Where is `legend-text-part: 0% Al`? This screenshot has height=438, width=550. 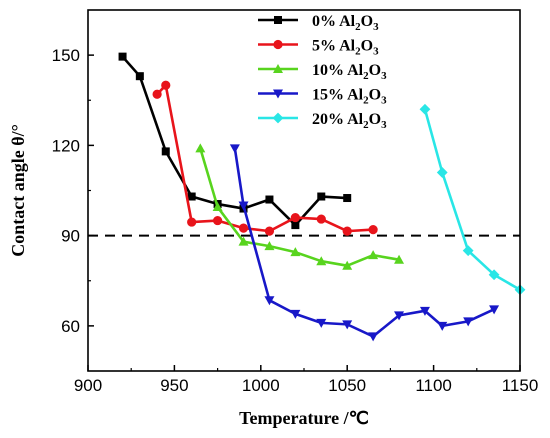 legend-text-part: 0% Al is located at coordinates (334, 21).